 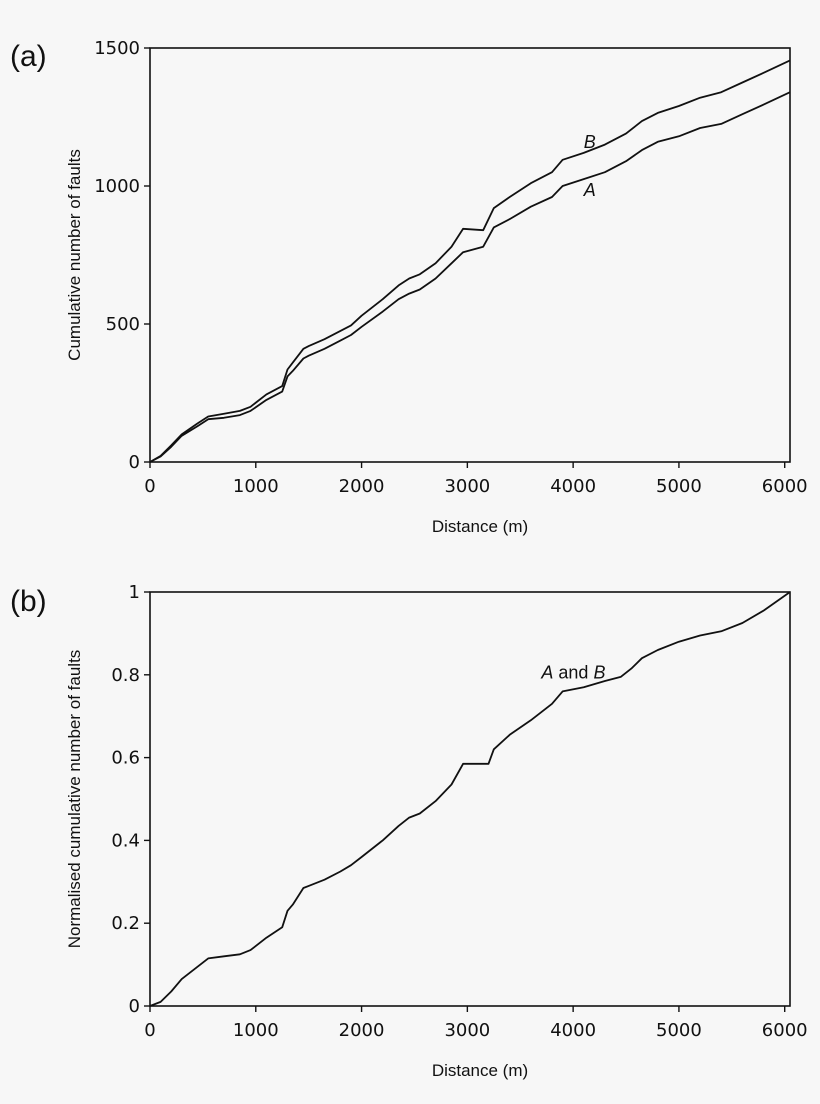 I want to click on y-tick-label: 0.2, so click(x=125, y=923).